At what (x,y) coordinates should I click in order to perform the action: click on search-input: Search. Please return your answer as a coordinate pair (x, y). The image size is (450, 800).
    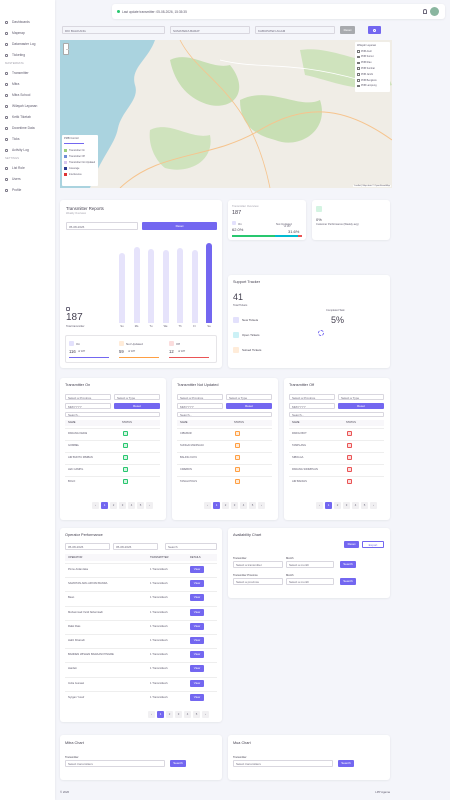
    Looking at the image, I should click on (191, 546).